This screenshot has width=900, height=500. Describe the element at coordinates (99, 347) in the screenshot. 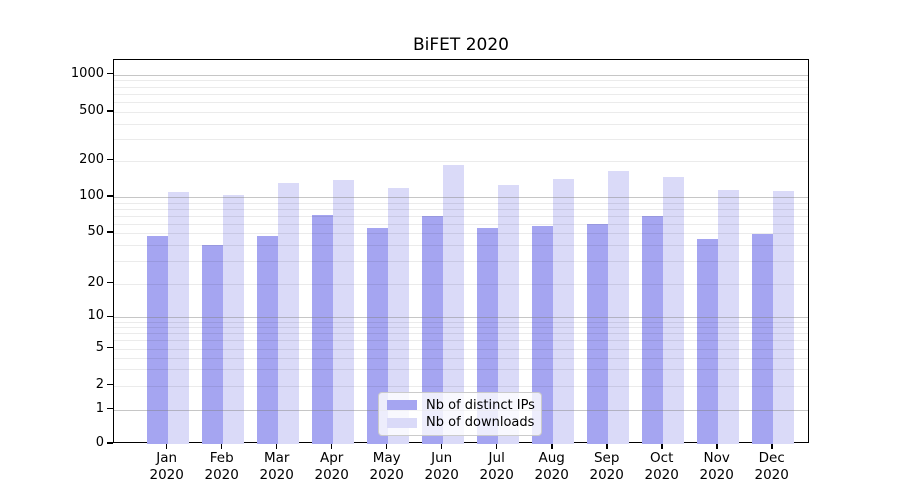

I see `y-tick-label: 5` at that location.